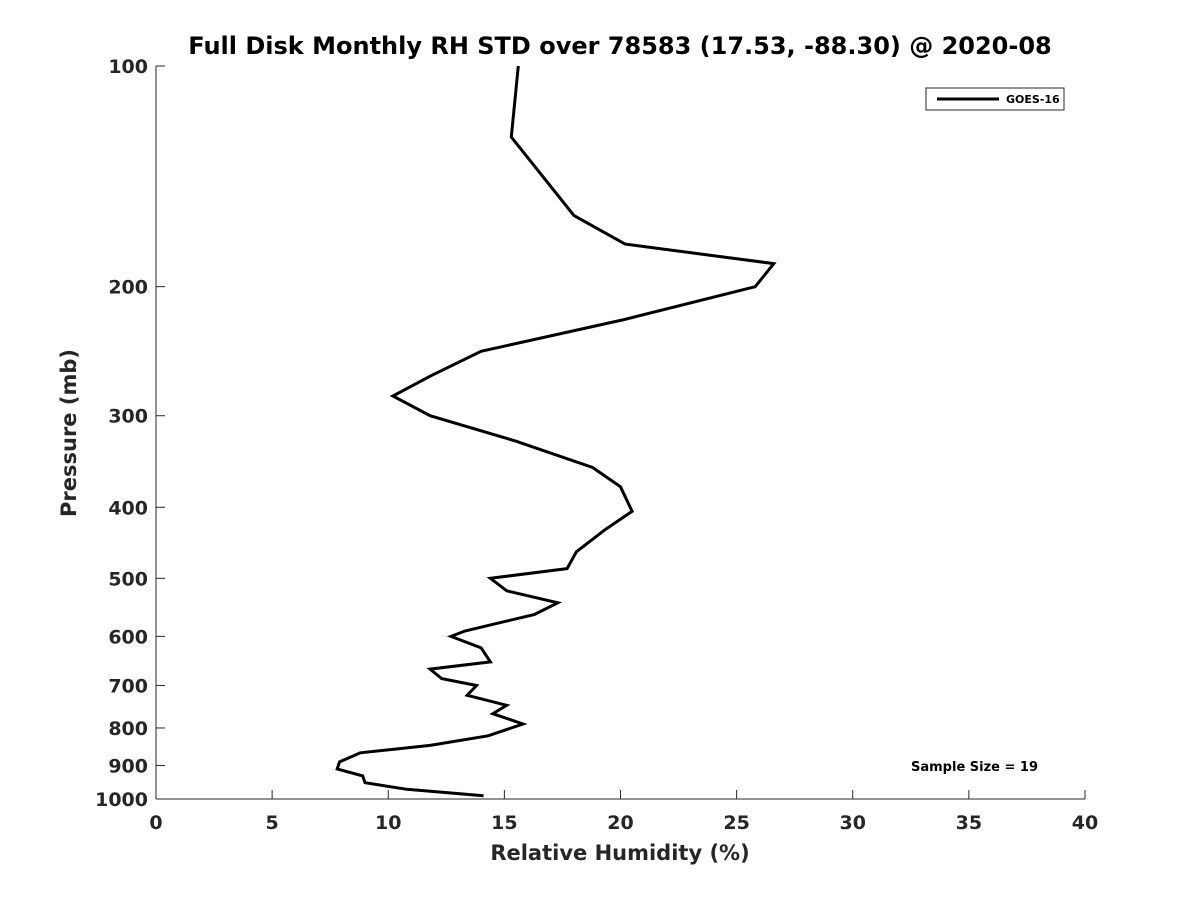 The image size is (1200, 900). I want to click on legend-label-goes-16: GOES-16, so click(1033, 99).